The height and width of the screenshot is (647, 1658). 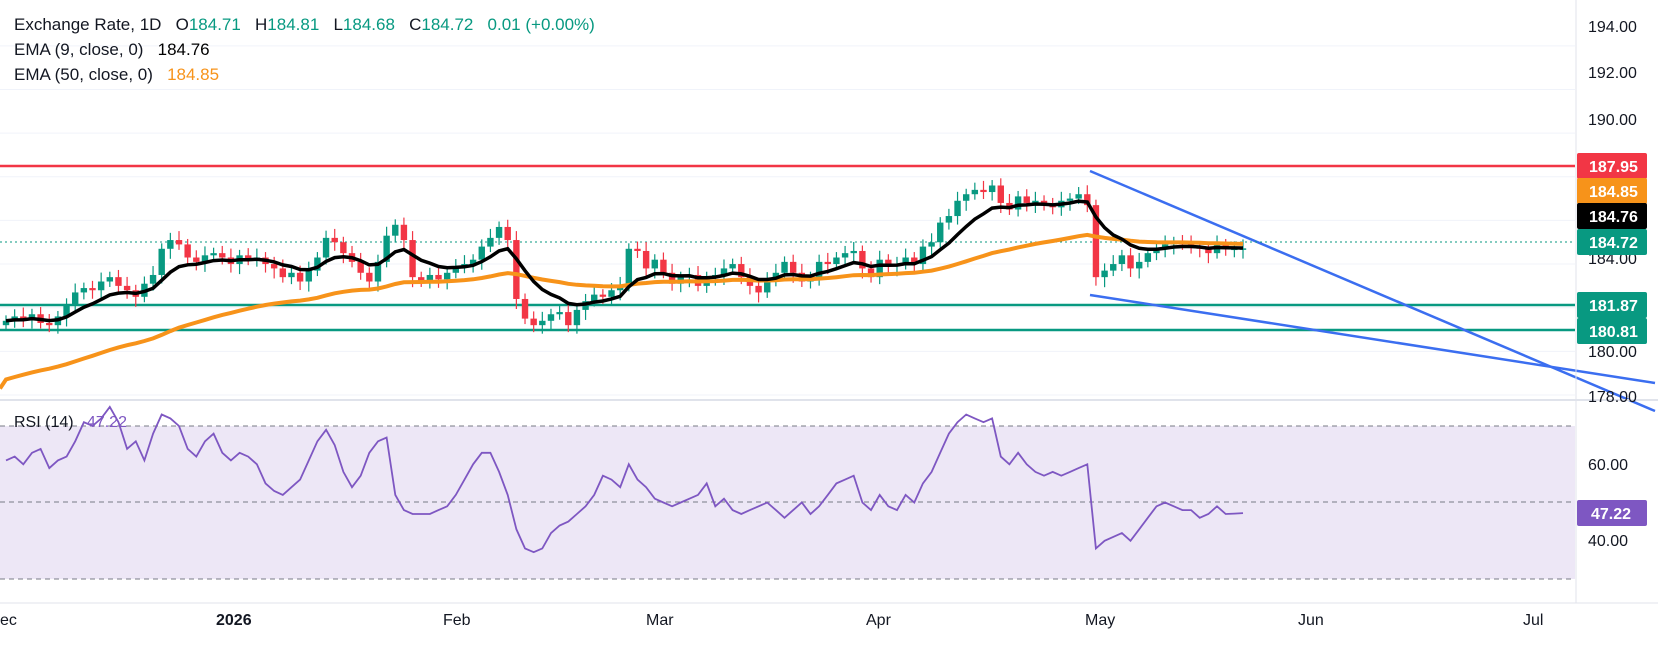 What do you see at coordinates (624, 261) in the screenshot?
I see `ema9-line` at bounding box center [624, 261].